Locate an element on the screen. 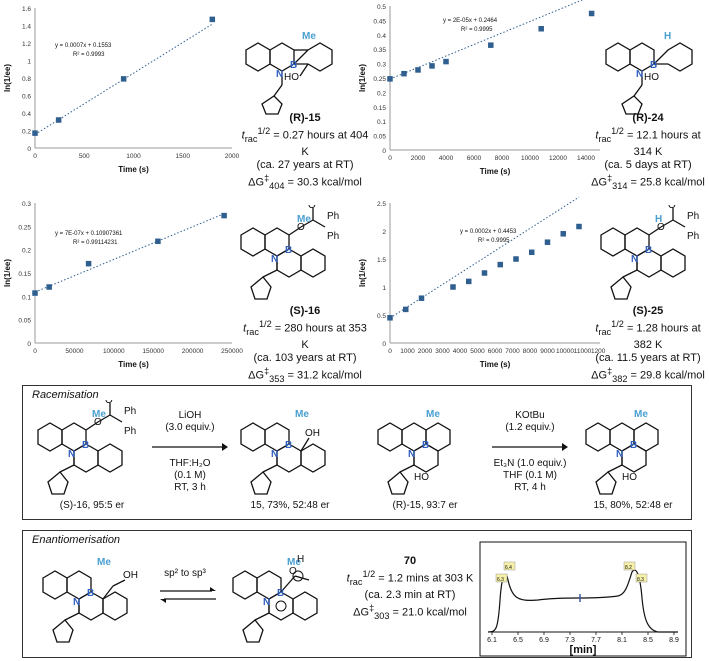 The width and height of the screenshot is (709, 661). y-tick-label: 0.2 is located at coordinates (26, 251).